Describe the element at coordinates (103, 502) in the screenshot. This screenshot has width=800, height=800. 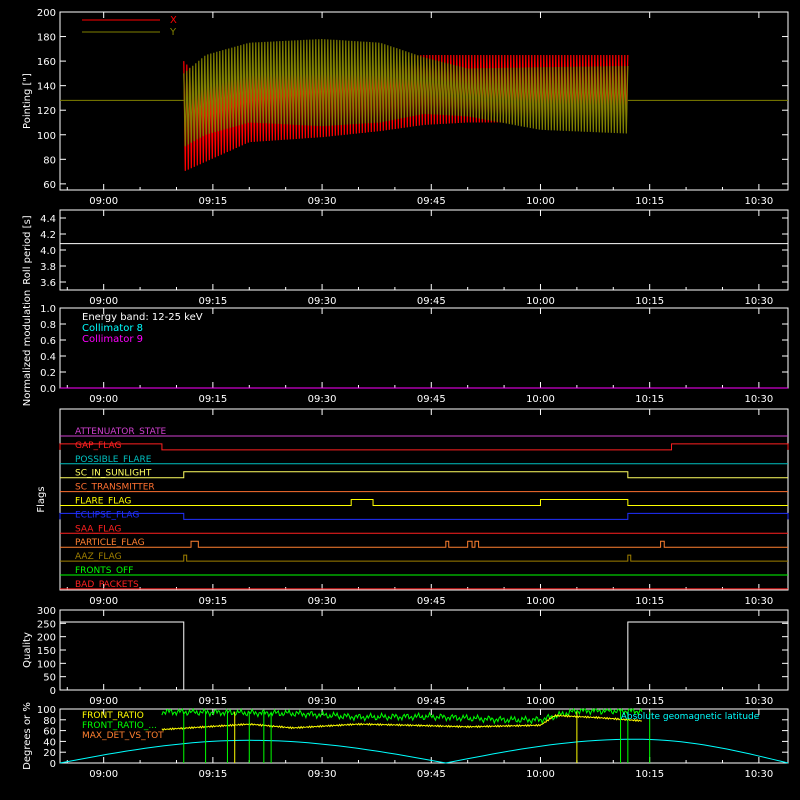
I see `flag-label: FLARE_FLAG` at that location.